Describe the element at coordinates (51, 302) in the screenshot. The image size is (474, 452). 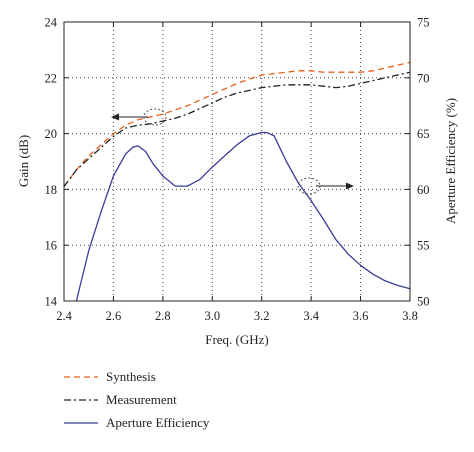
I see `y-tick-label: 14` at that location.